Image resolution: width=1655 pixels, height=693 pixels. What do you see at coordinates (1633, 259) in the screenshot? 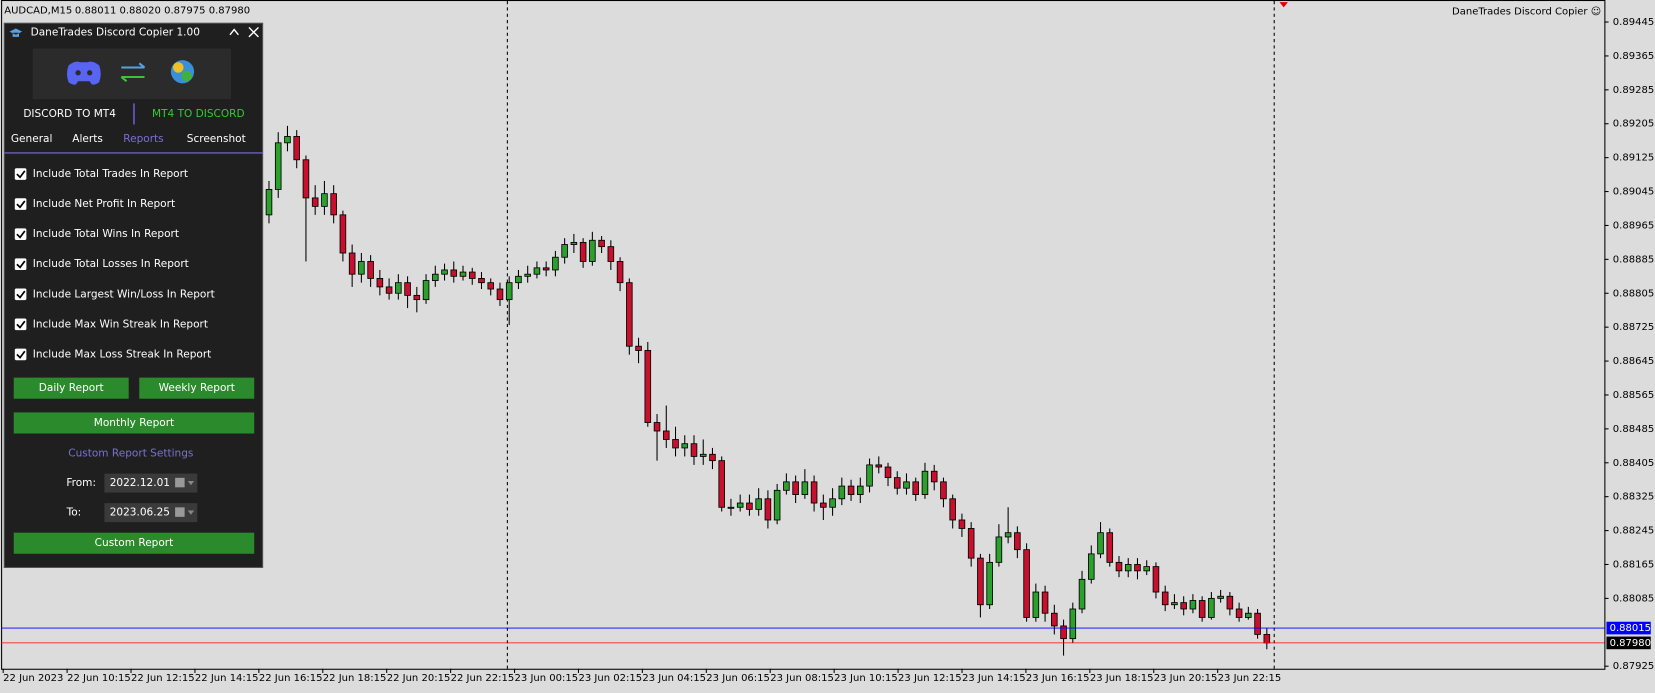
I see `y-tick-label: 0.88885` at bounding box center [1633, 259].